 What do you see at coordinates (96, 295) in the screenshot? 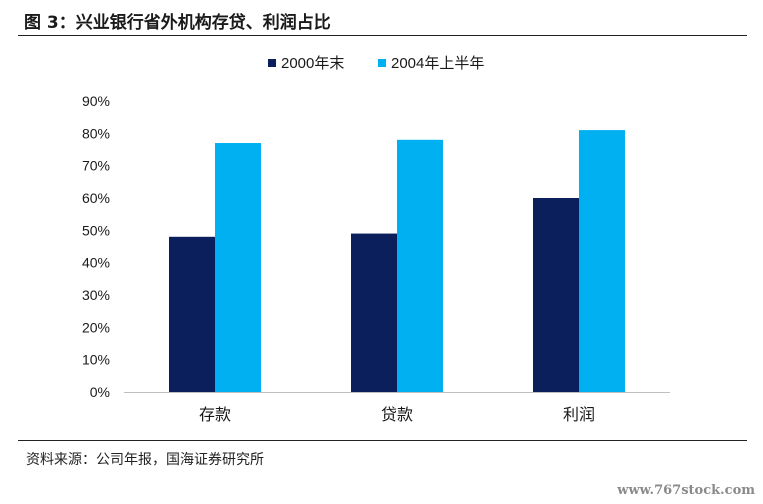
I see `y-tick-label: 30%` at bounding box center [96, 295].